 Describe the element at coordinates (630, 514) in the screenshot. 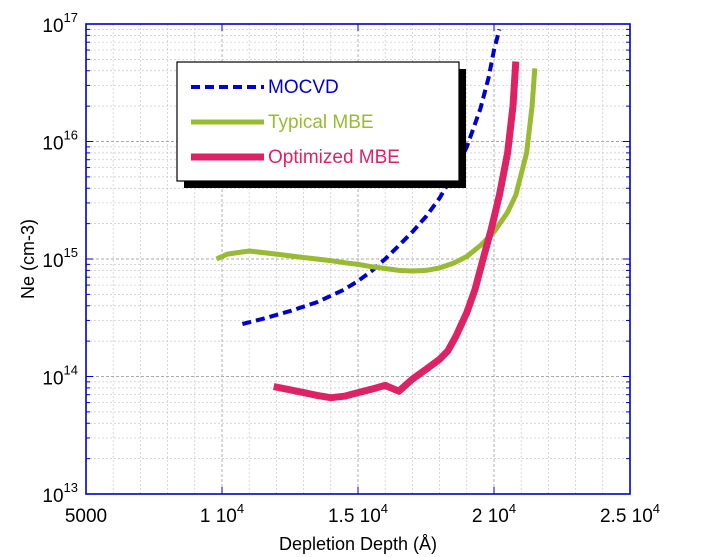

I see `x-tick-label: 2.5 104` at that location.